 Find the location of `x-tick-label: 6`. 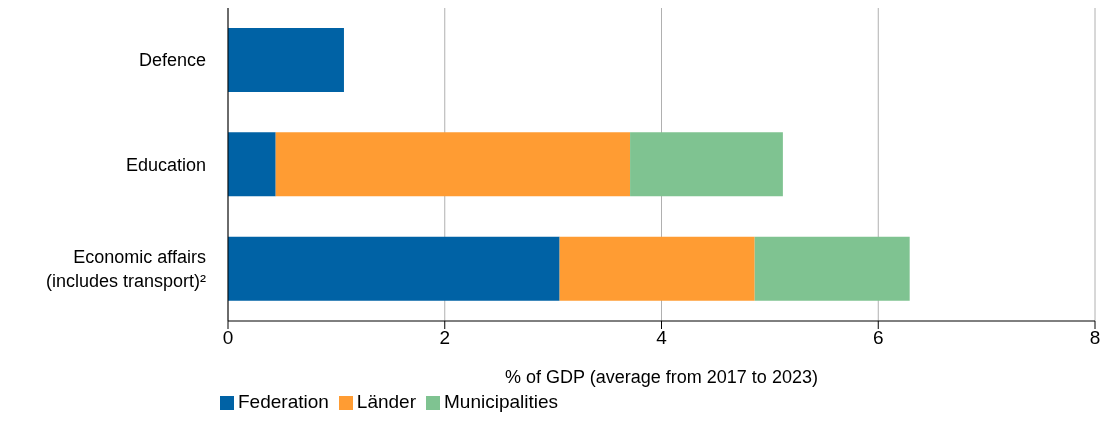

x-tick-label: 6 is located at coordinates (878, 338).